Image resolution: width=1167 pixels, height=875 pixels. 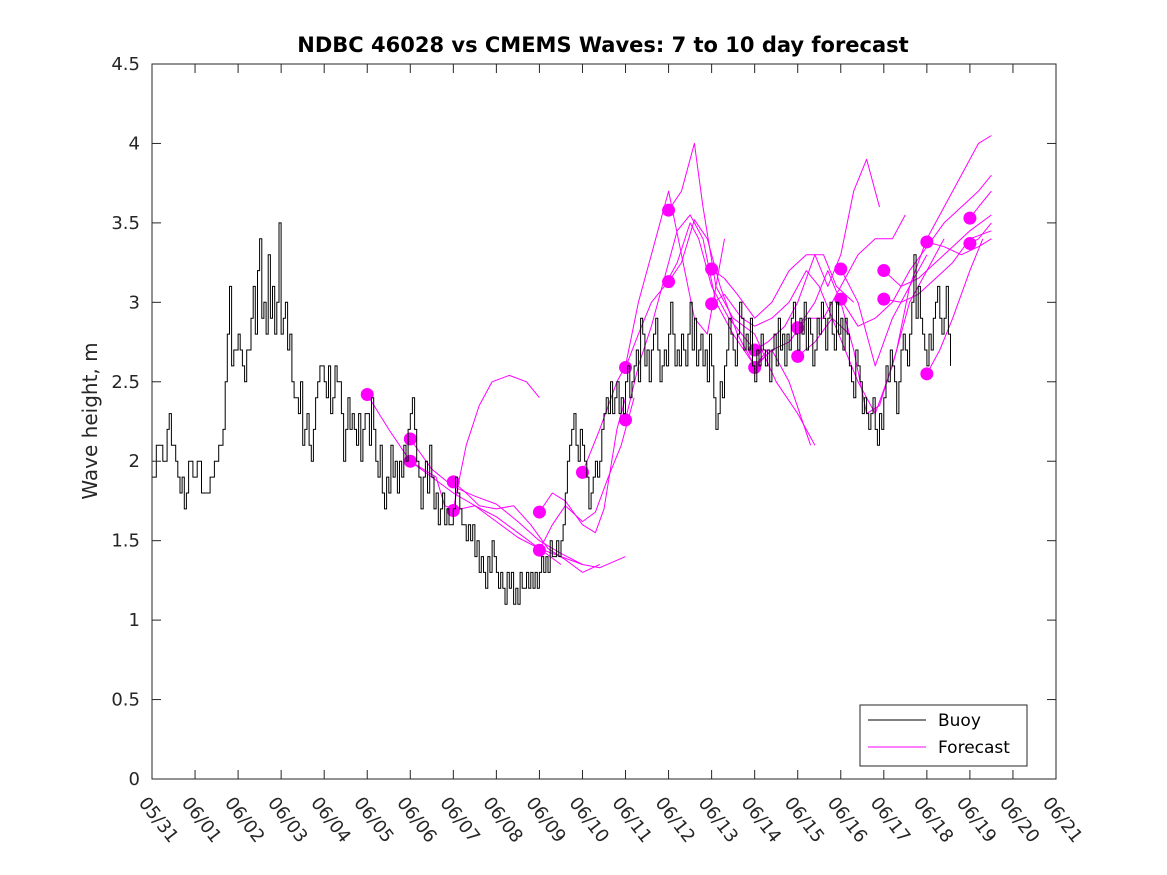 I want to click on legend-buoy-label: Buoy, so click(x=959, y=721).